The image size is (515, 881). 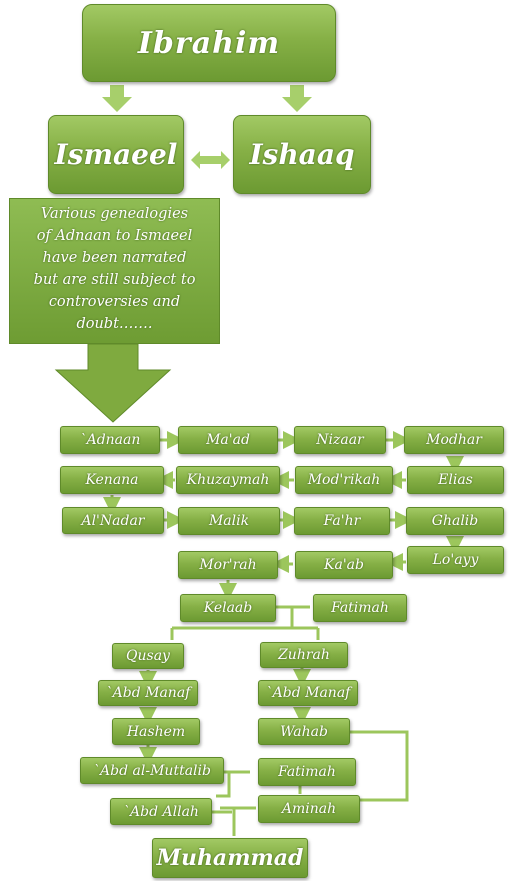 I want to click on conn-muttalib-abdallah, so click(x=233, y=784).